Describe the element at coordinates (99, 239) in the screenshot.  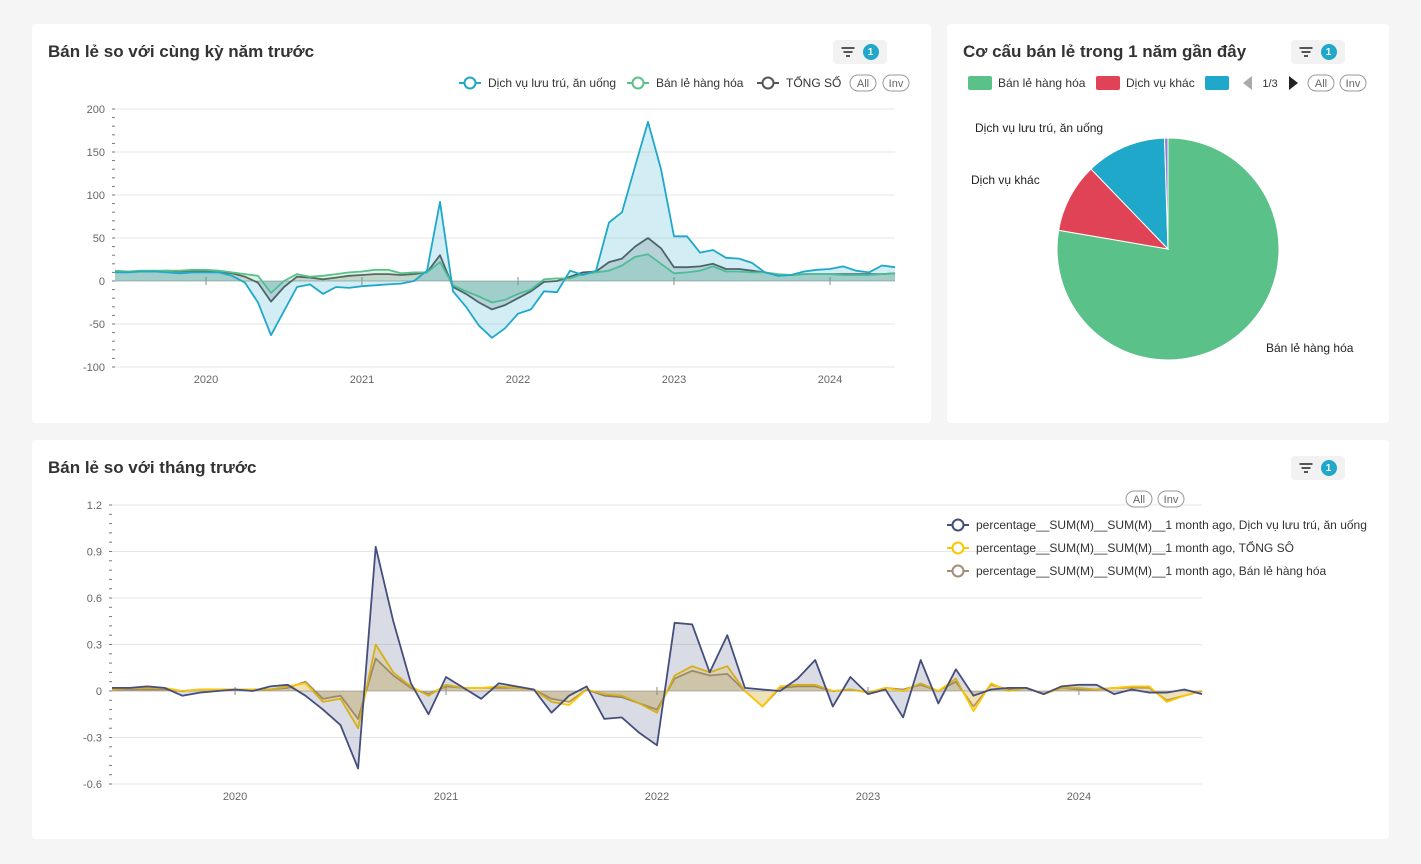
I see `y-tick-label: 50` at that location.